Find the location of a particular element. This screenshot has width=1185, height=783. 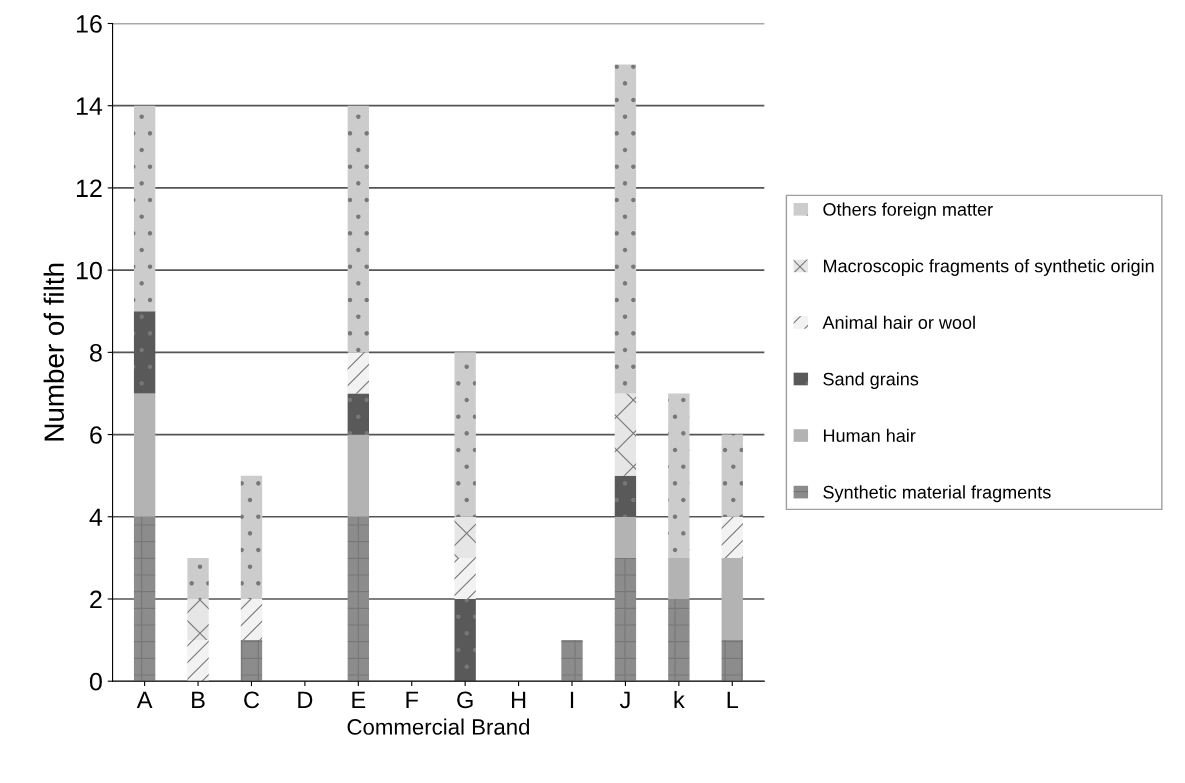

x-axis-title: Commercial Brand is located at coordinates (438, 726).